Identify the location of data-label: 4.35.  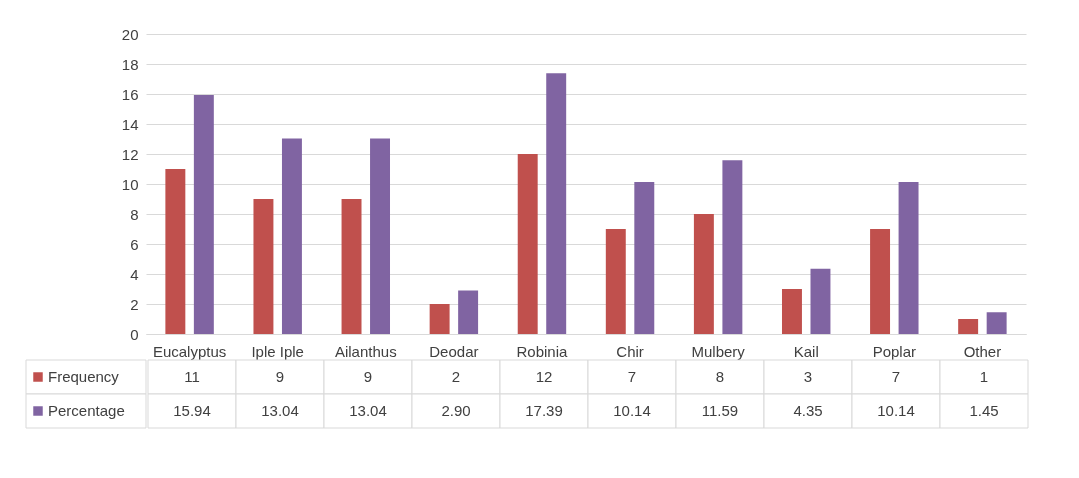
(808, 410).